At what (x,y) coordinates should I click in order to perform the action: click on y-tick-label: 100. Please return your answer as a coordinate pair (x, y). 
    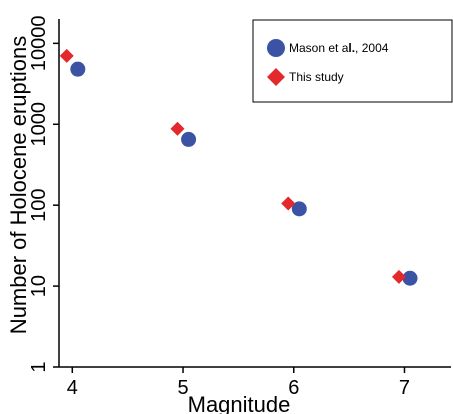
    Looking at the image, I should click on (39, 204).